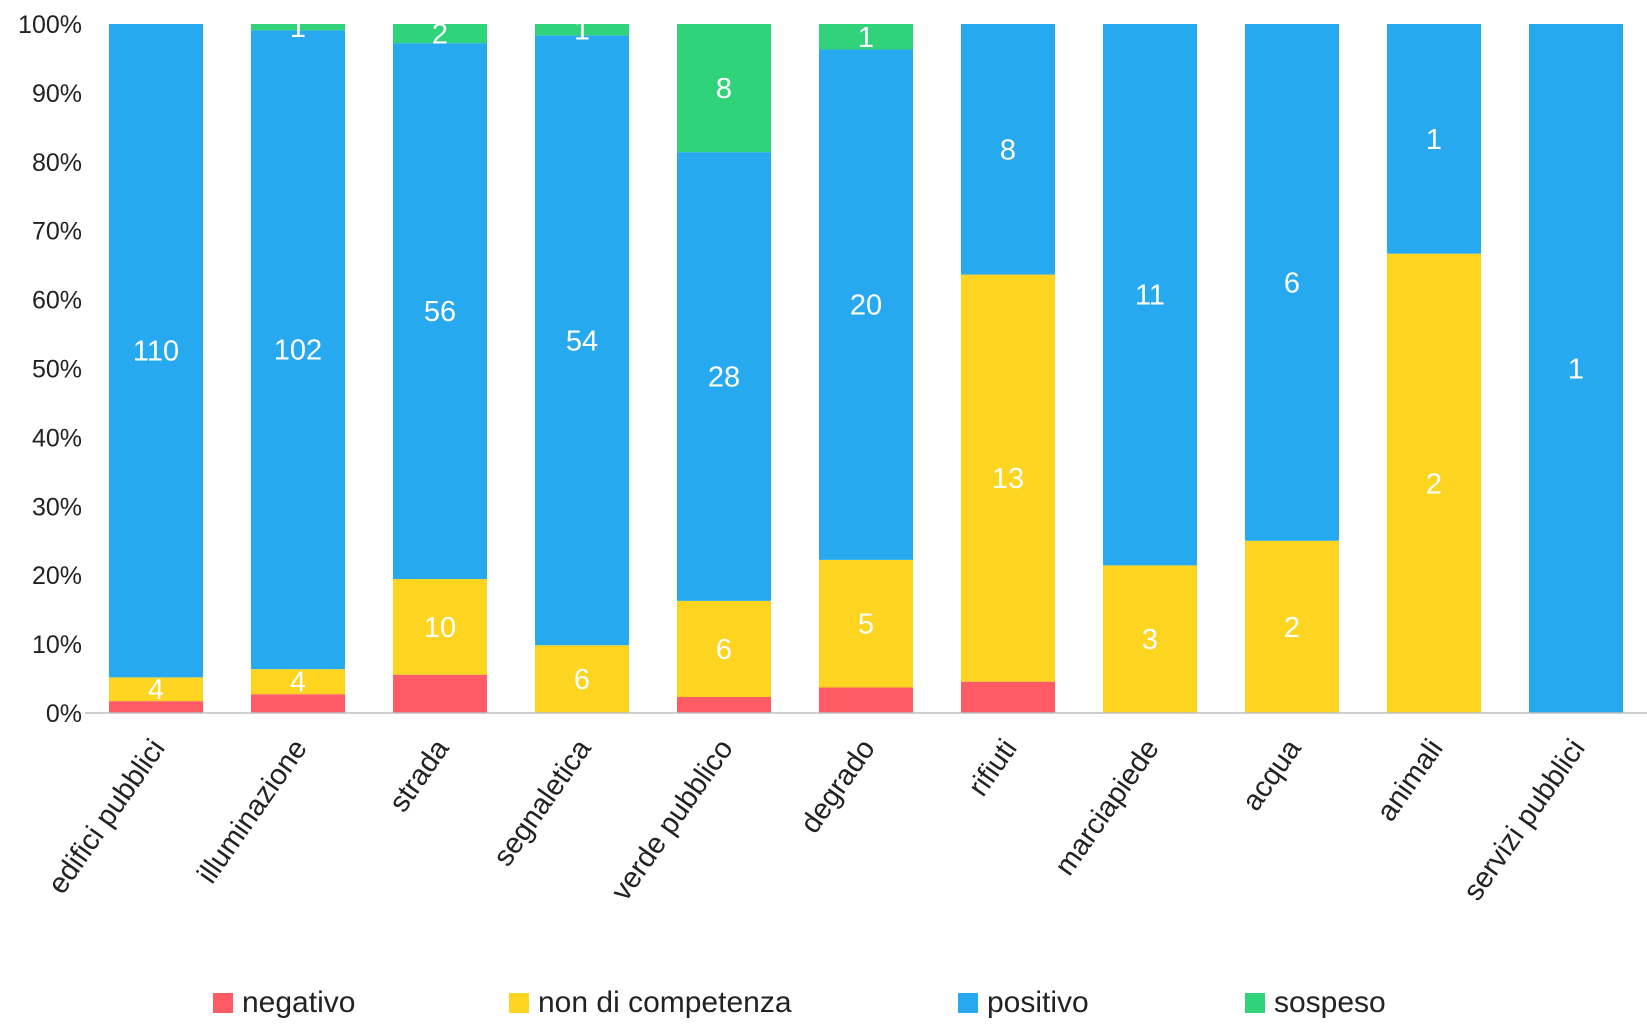 Image resolution: width=1647 pixels, height=1024 pixels. I want to click on data-label-non-di-competenza: 5, so click(866, 625).